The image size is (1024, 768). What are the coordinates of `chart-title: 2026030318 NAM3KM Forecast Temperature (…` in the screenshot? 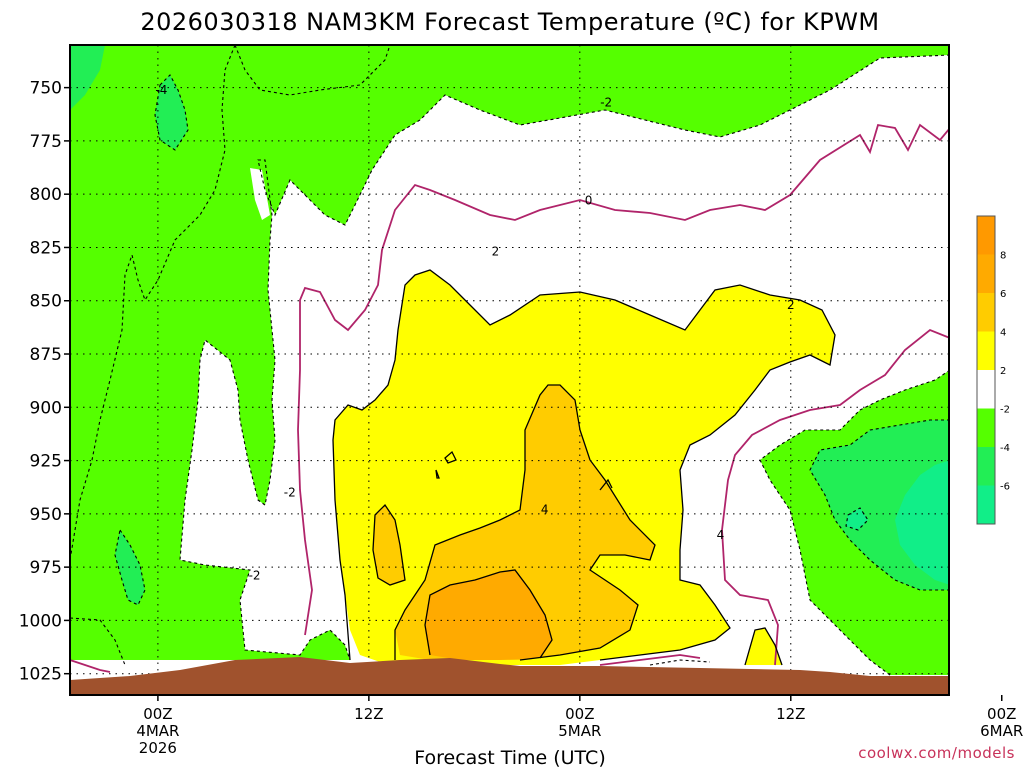 It's located at (509, 22).